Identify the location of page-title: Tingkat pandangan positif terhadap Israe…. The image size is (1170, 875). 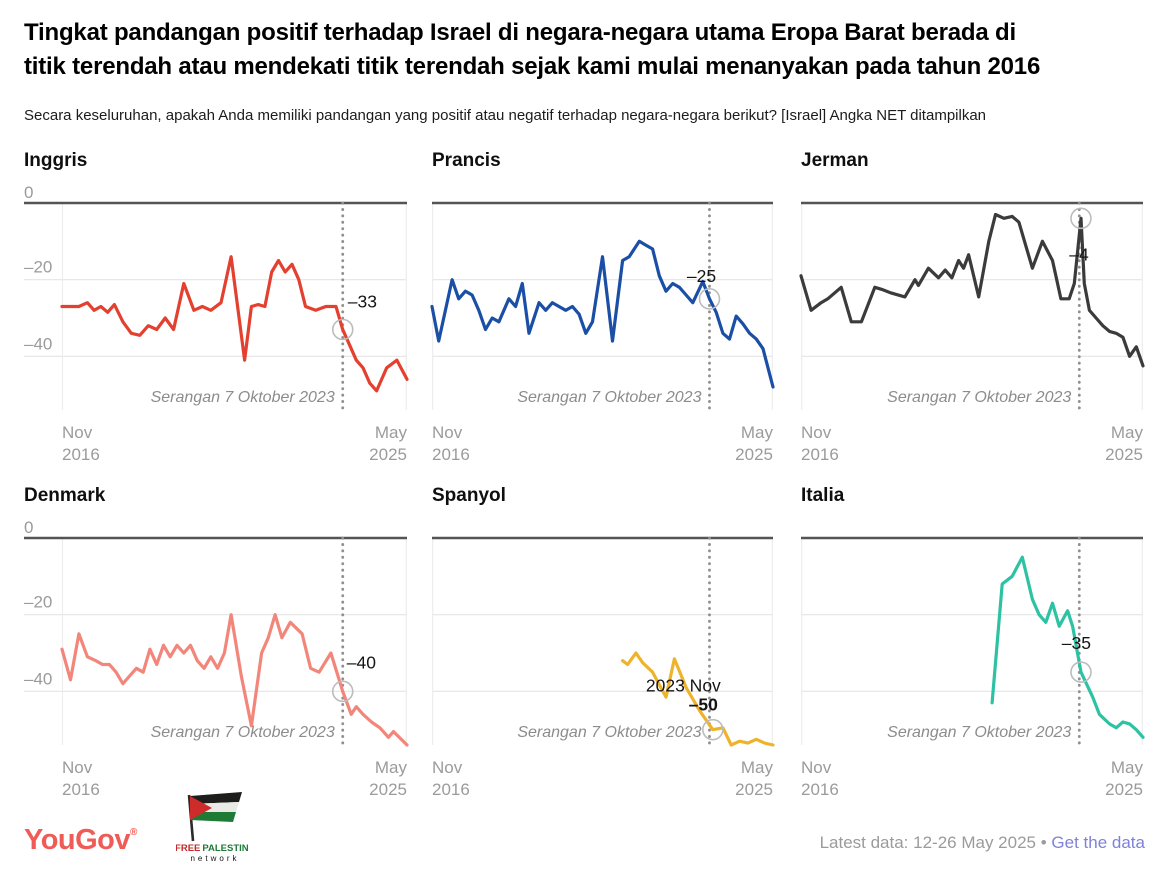
(589, 50).